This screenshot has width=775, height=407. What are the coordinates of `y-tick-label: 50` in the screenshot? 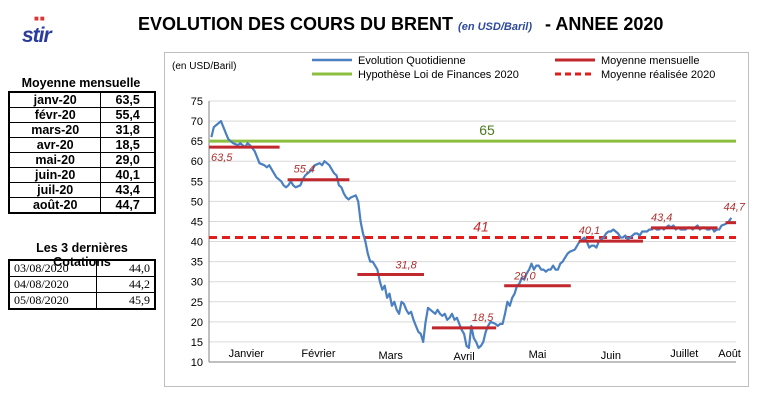 It's located at (197, 202).